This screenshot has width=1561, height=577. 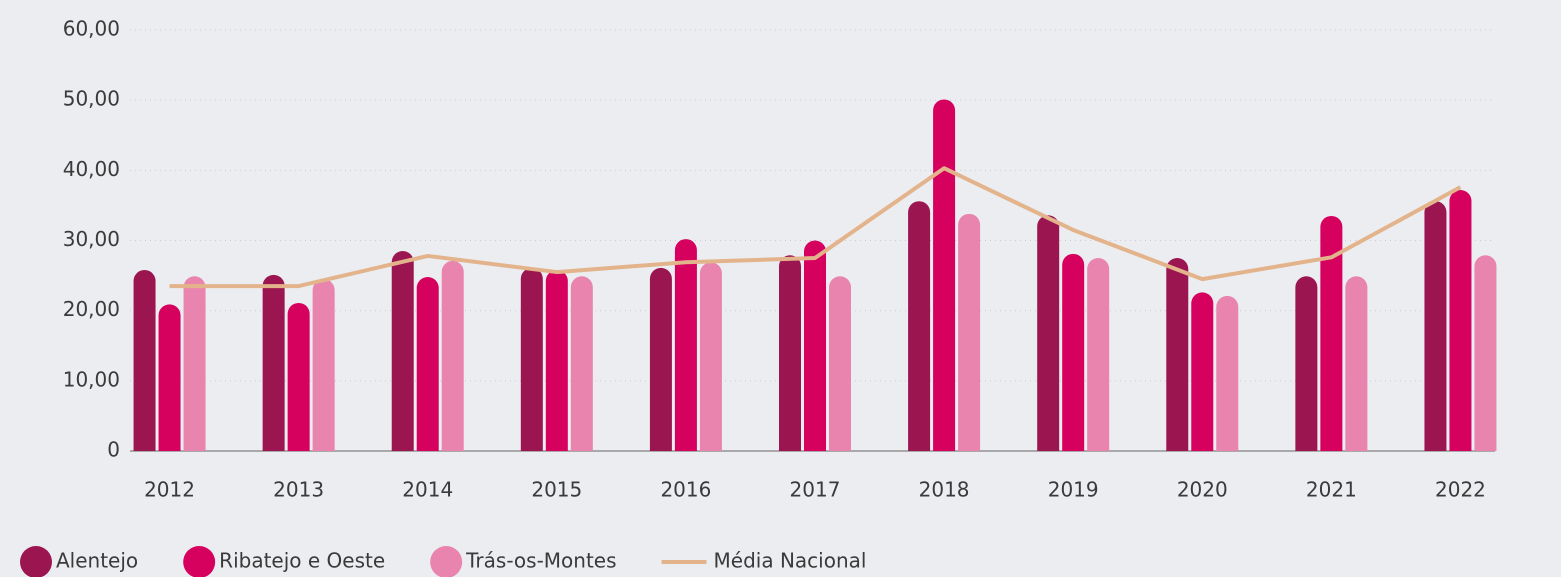 What do you see at coordinates (91, 379) in the screenshot?
I see `y-tick-label: 10,00` at bounding box center [91, 379].